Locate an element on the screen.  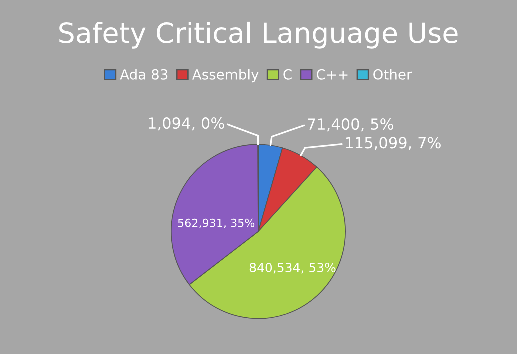
legend-label: Assembly is located at coordinates (225, 76).